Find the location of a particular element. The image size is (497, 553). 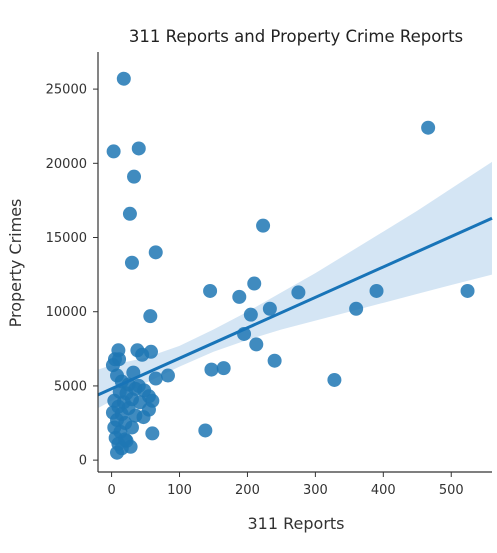

x-ticks: 0 100 200 300 400 500 is located at coordinates (285, 485).